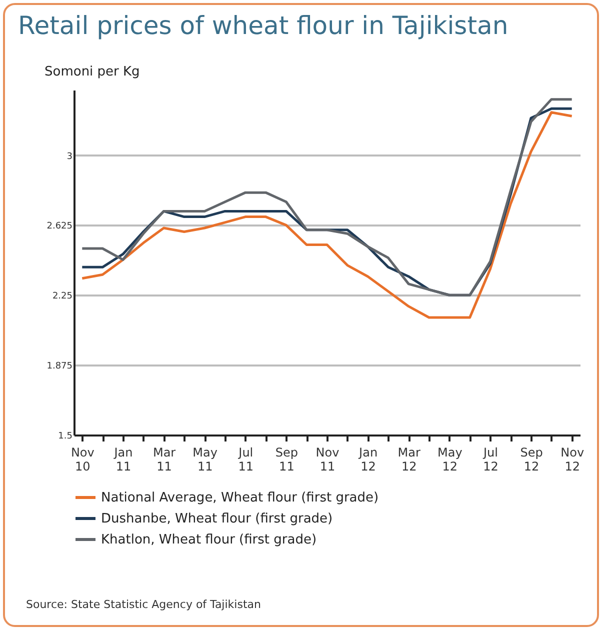 Image resolution: width=604 pixels, height=631 pixels. I want to click on x-tick-label: May 12, so click(450, 460).